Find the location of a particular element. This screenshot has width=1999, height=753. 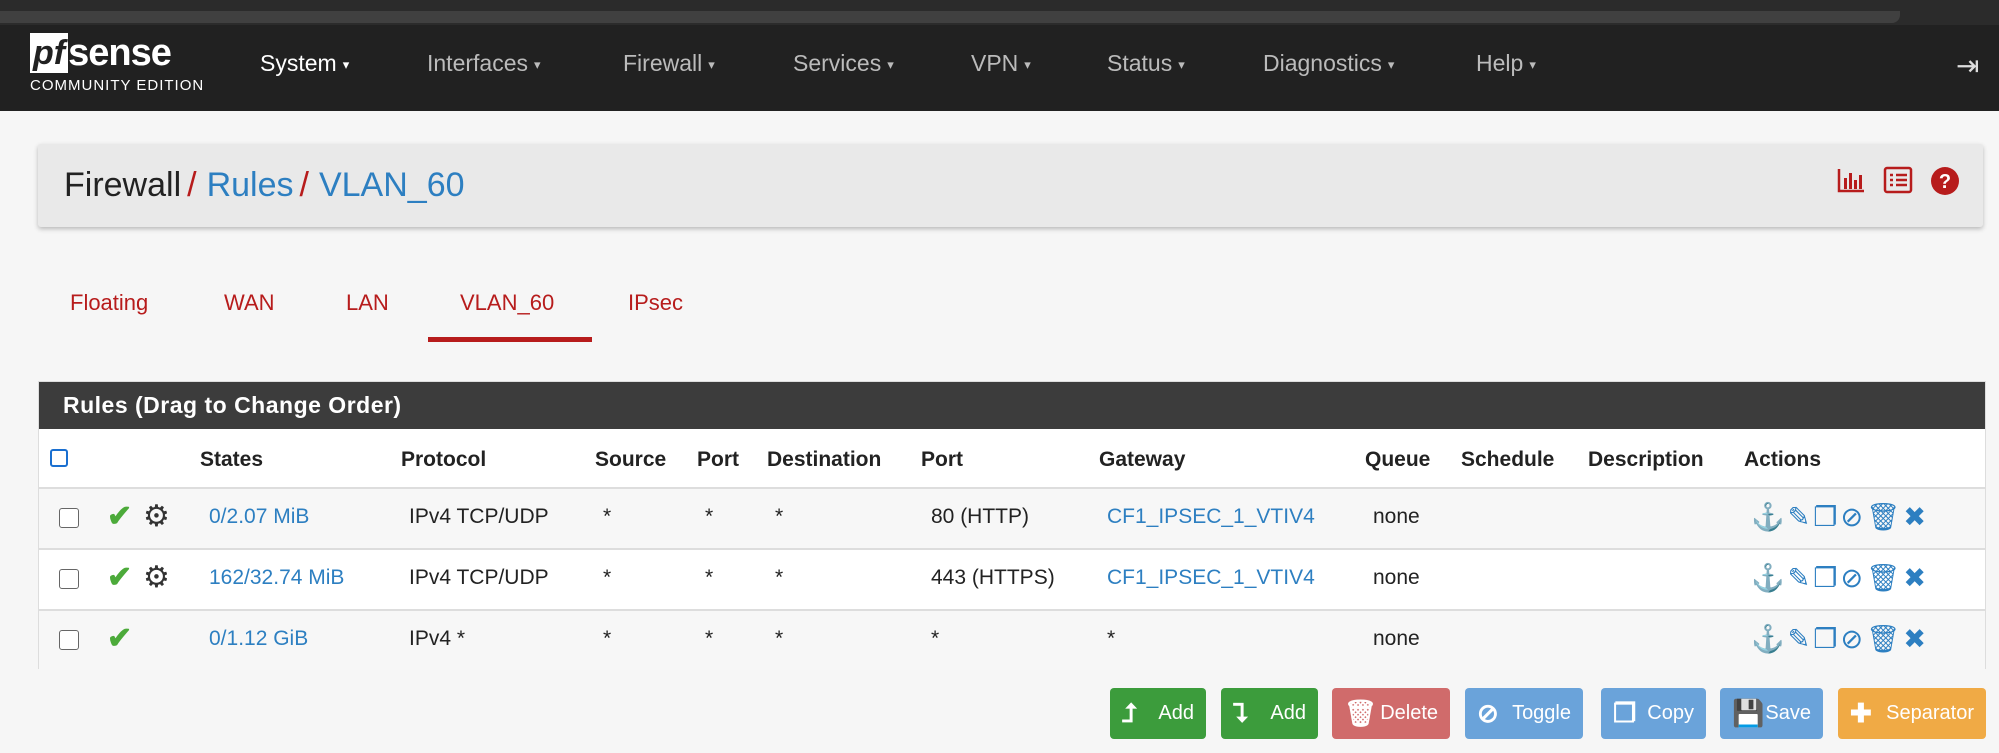

tab-vlan-60: VLAN_60 is located at coordinates (507, 302).